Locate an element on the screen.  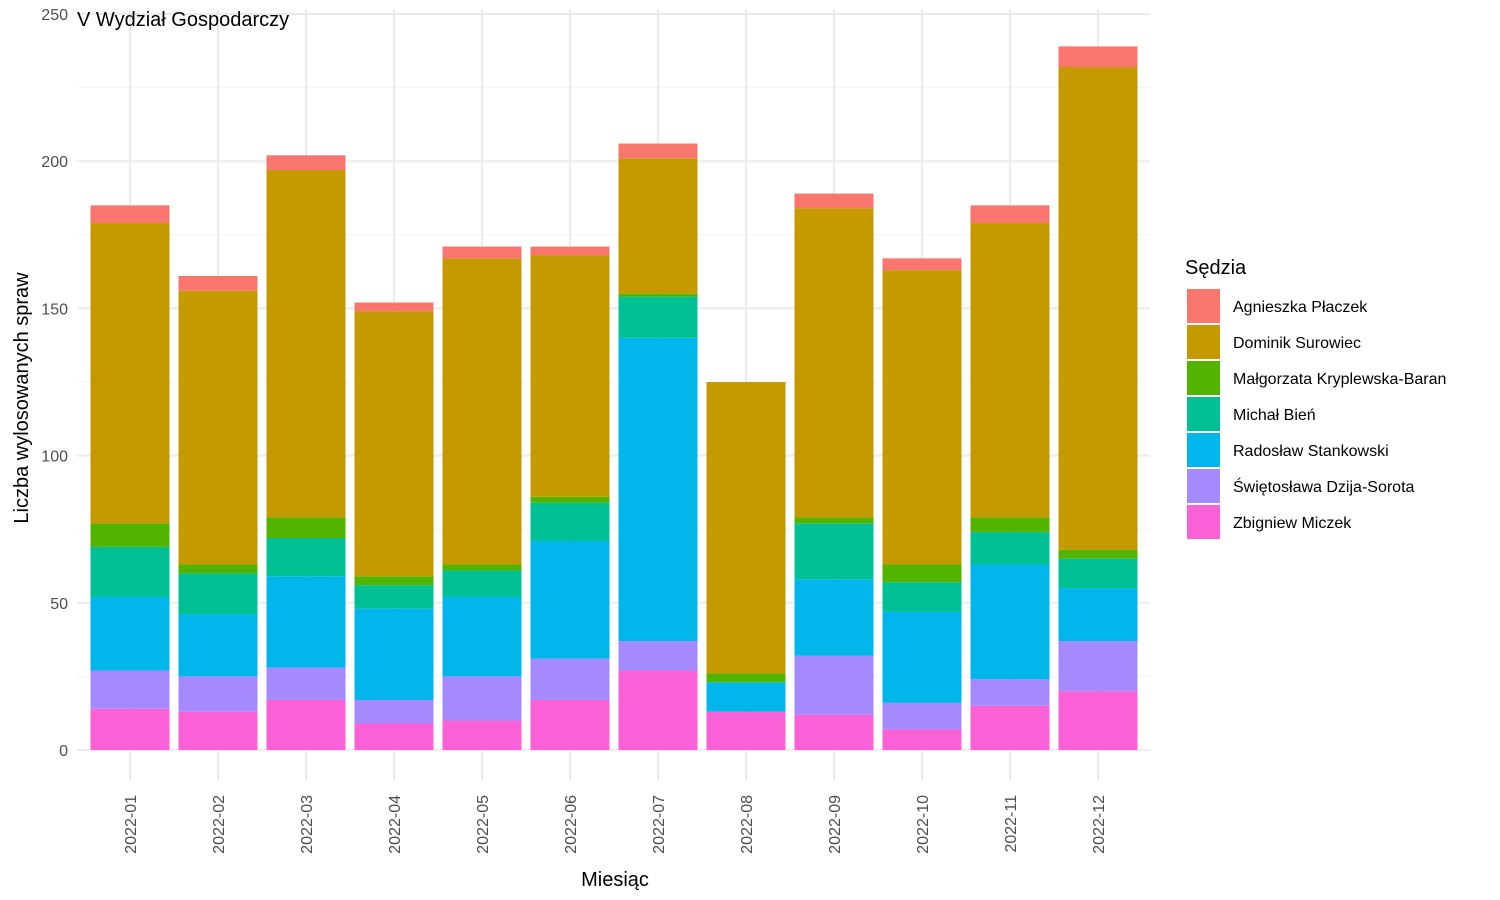
legend-entry: Michał Bień is located at coordinates (1274, 415).